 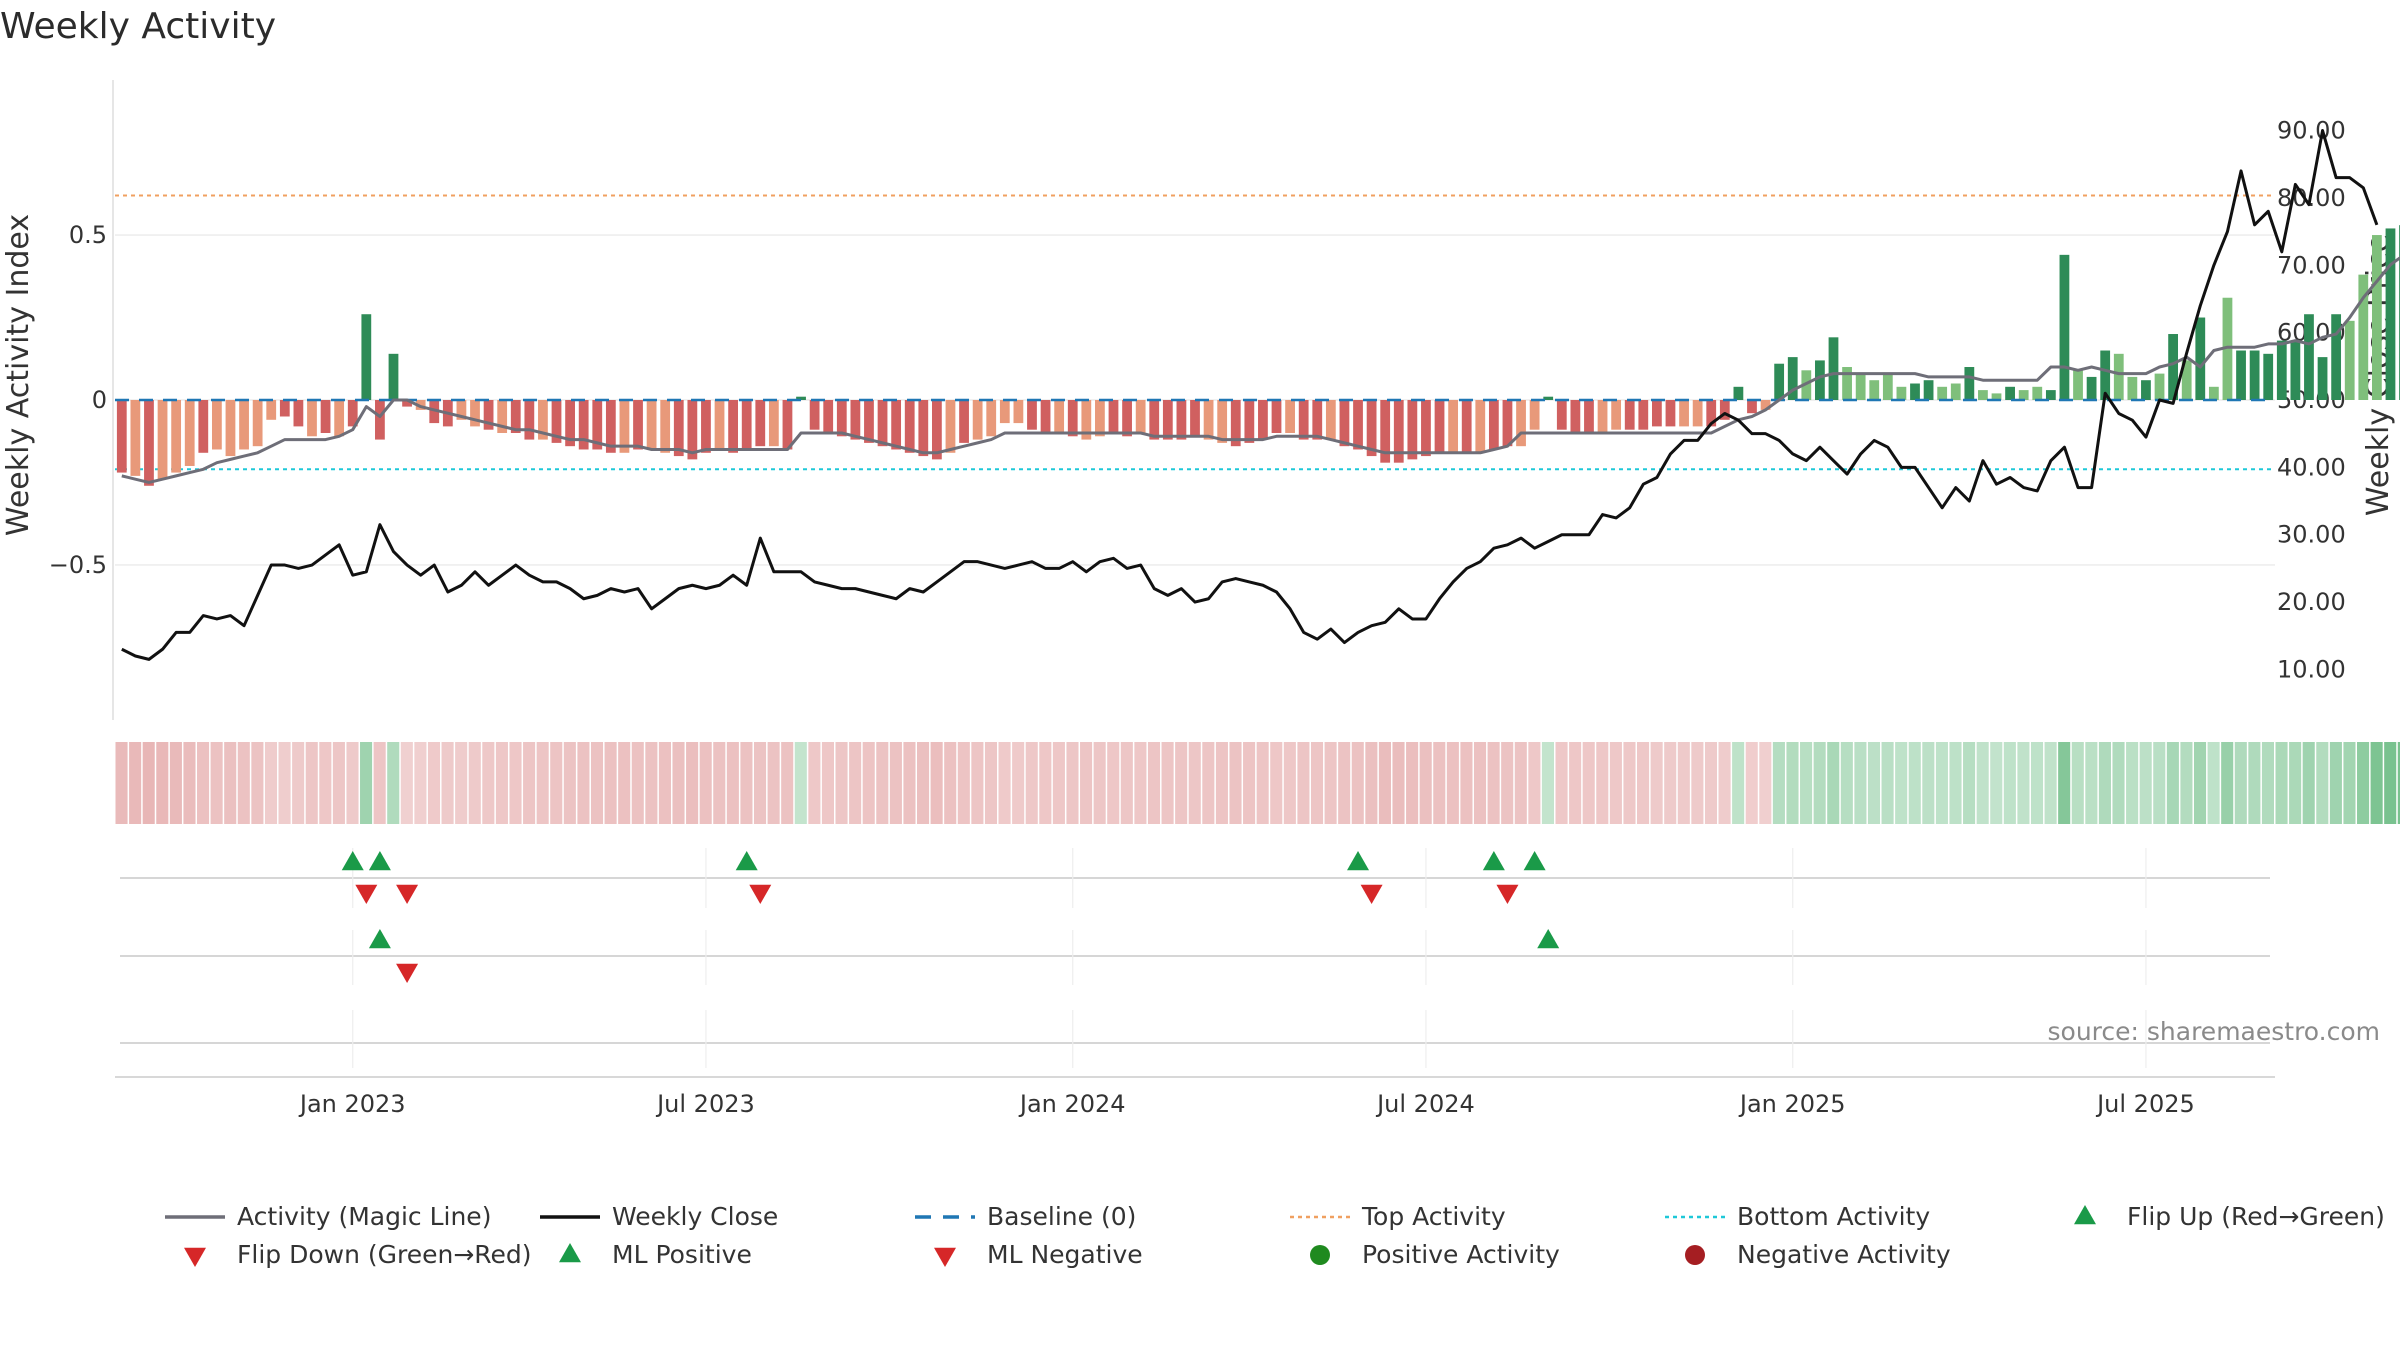 I want to click on legend-label: Top Activity, so click(x=1433, y=1216).